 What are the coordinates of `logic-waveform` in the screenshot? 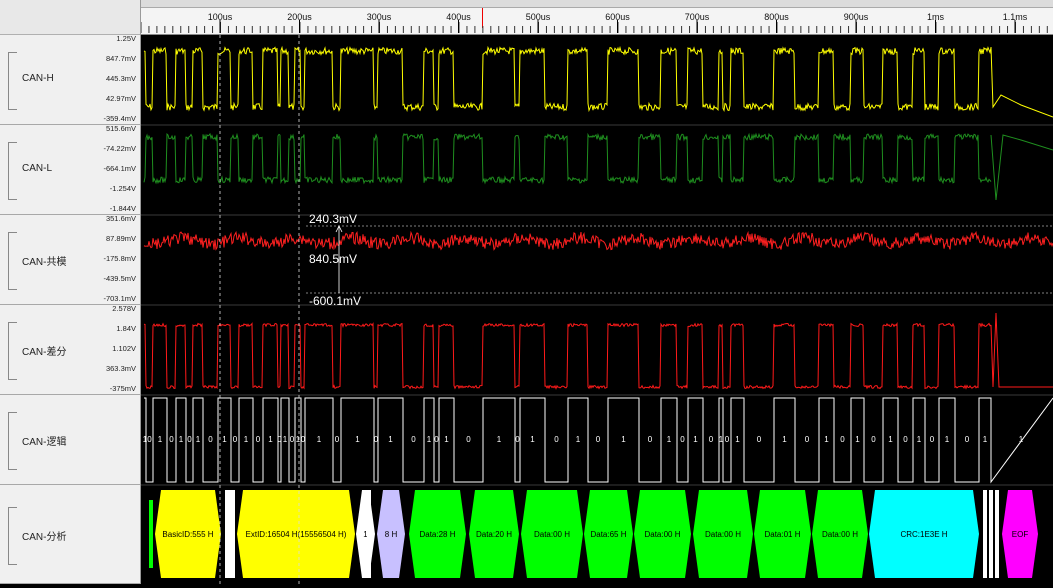 It's located at (598, 440).